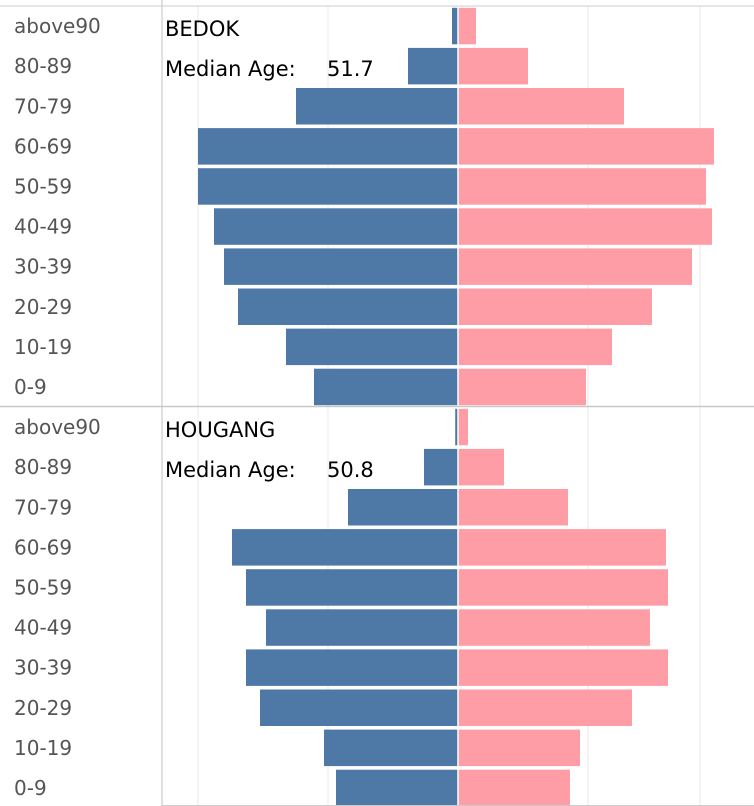 This screenshot has width=754, height=806. Describe the element at coordinates (202, 29) in the screenshot. I see `region-title: BEDOK` at that location.